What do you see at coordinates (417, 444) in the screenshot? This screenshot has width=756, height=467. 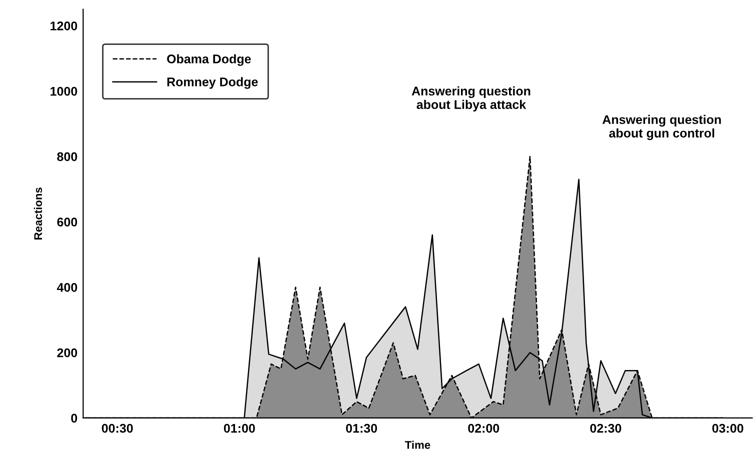 I see `x-axis-title: Time` at bounding box center [417, 444].